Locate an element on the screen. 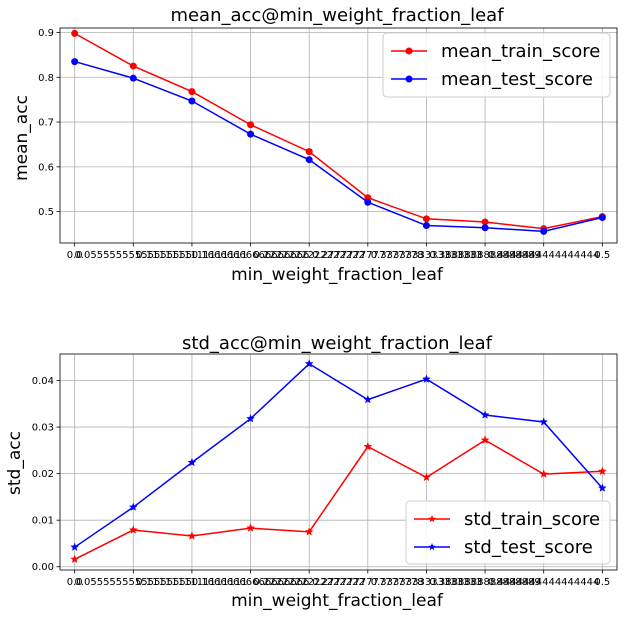 Image resolution: width=627 pixels, height=617 pixels. legend-label: mean_test_score is located at coordinates (517, 79).